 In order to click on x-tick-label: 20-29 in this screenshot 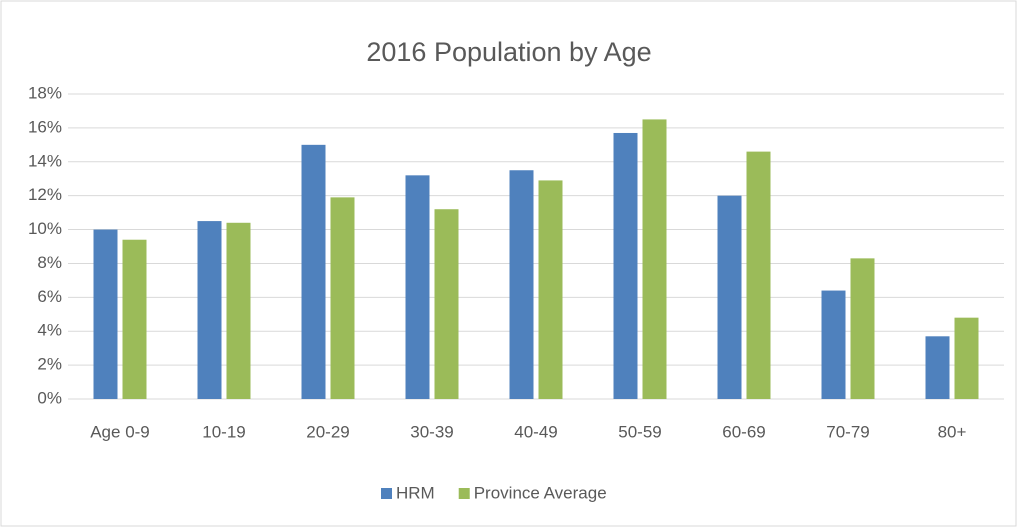, I will do `click(327, 431)`.